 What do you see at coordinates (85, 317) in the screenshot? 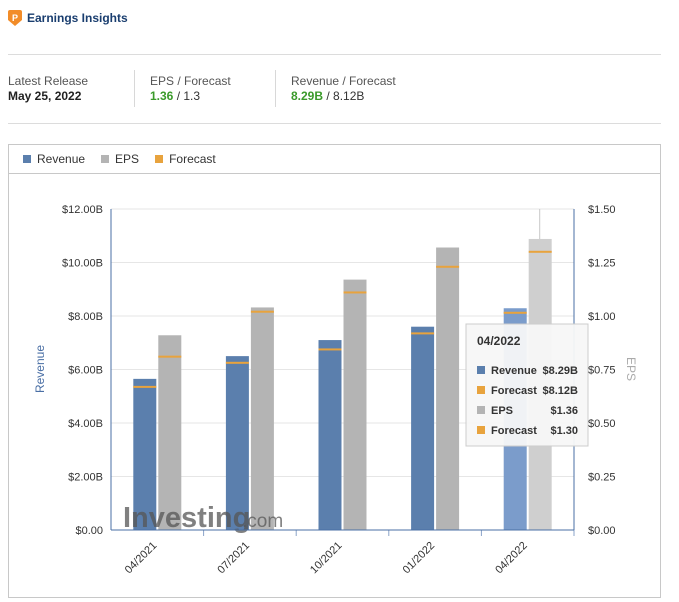
I see `y-tick-label: $8.00B` at bounding box center [85, 317].